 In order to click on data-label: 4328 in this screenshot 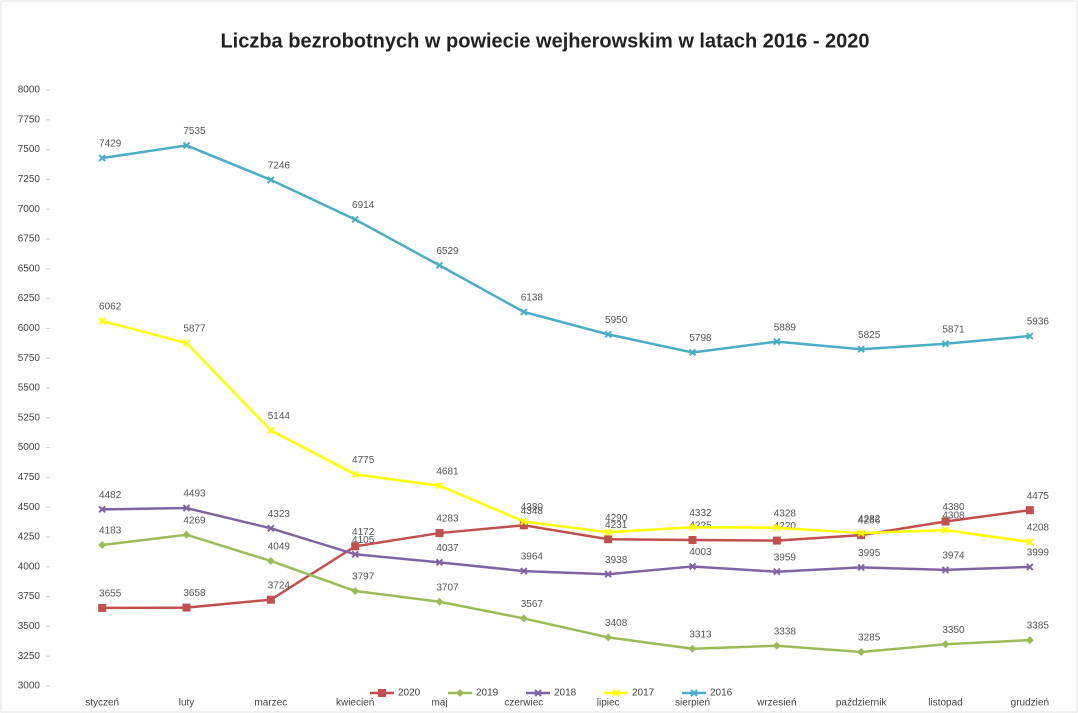, I will do `click(785, 513)`.